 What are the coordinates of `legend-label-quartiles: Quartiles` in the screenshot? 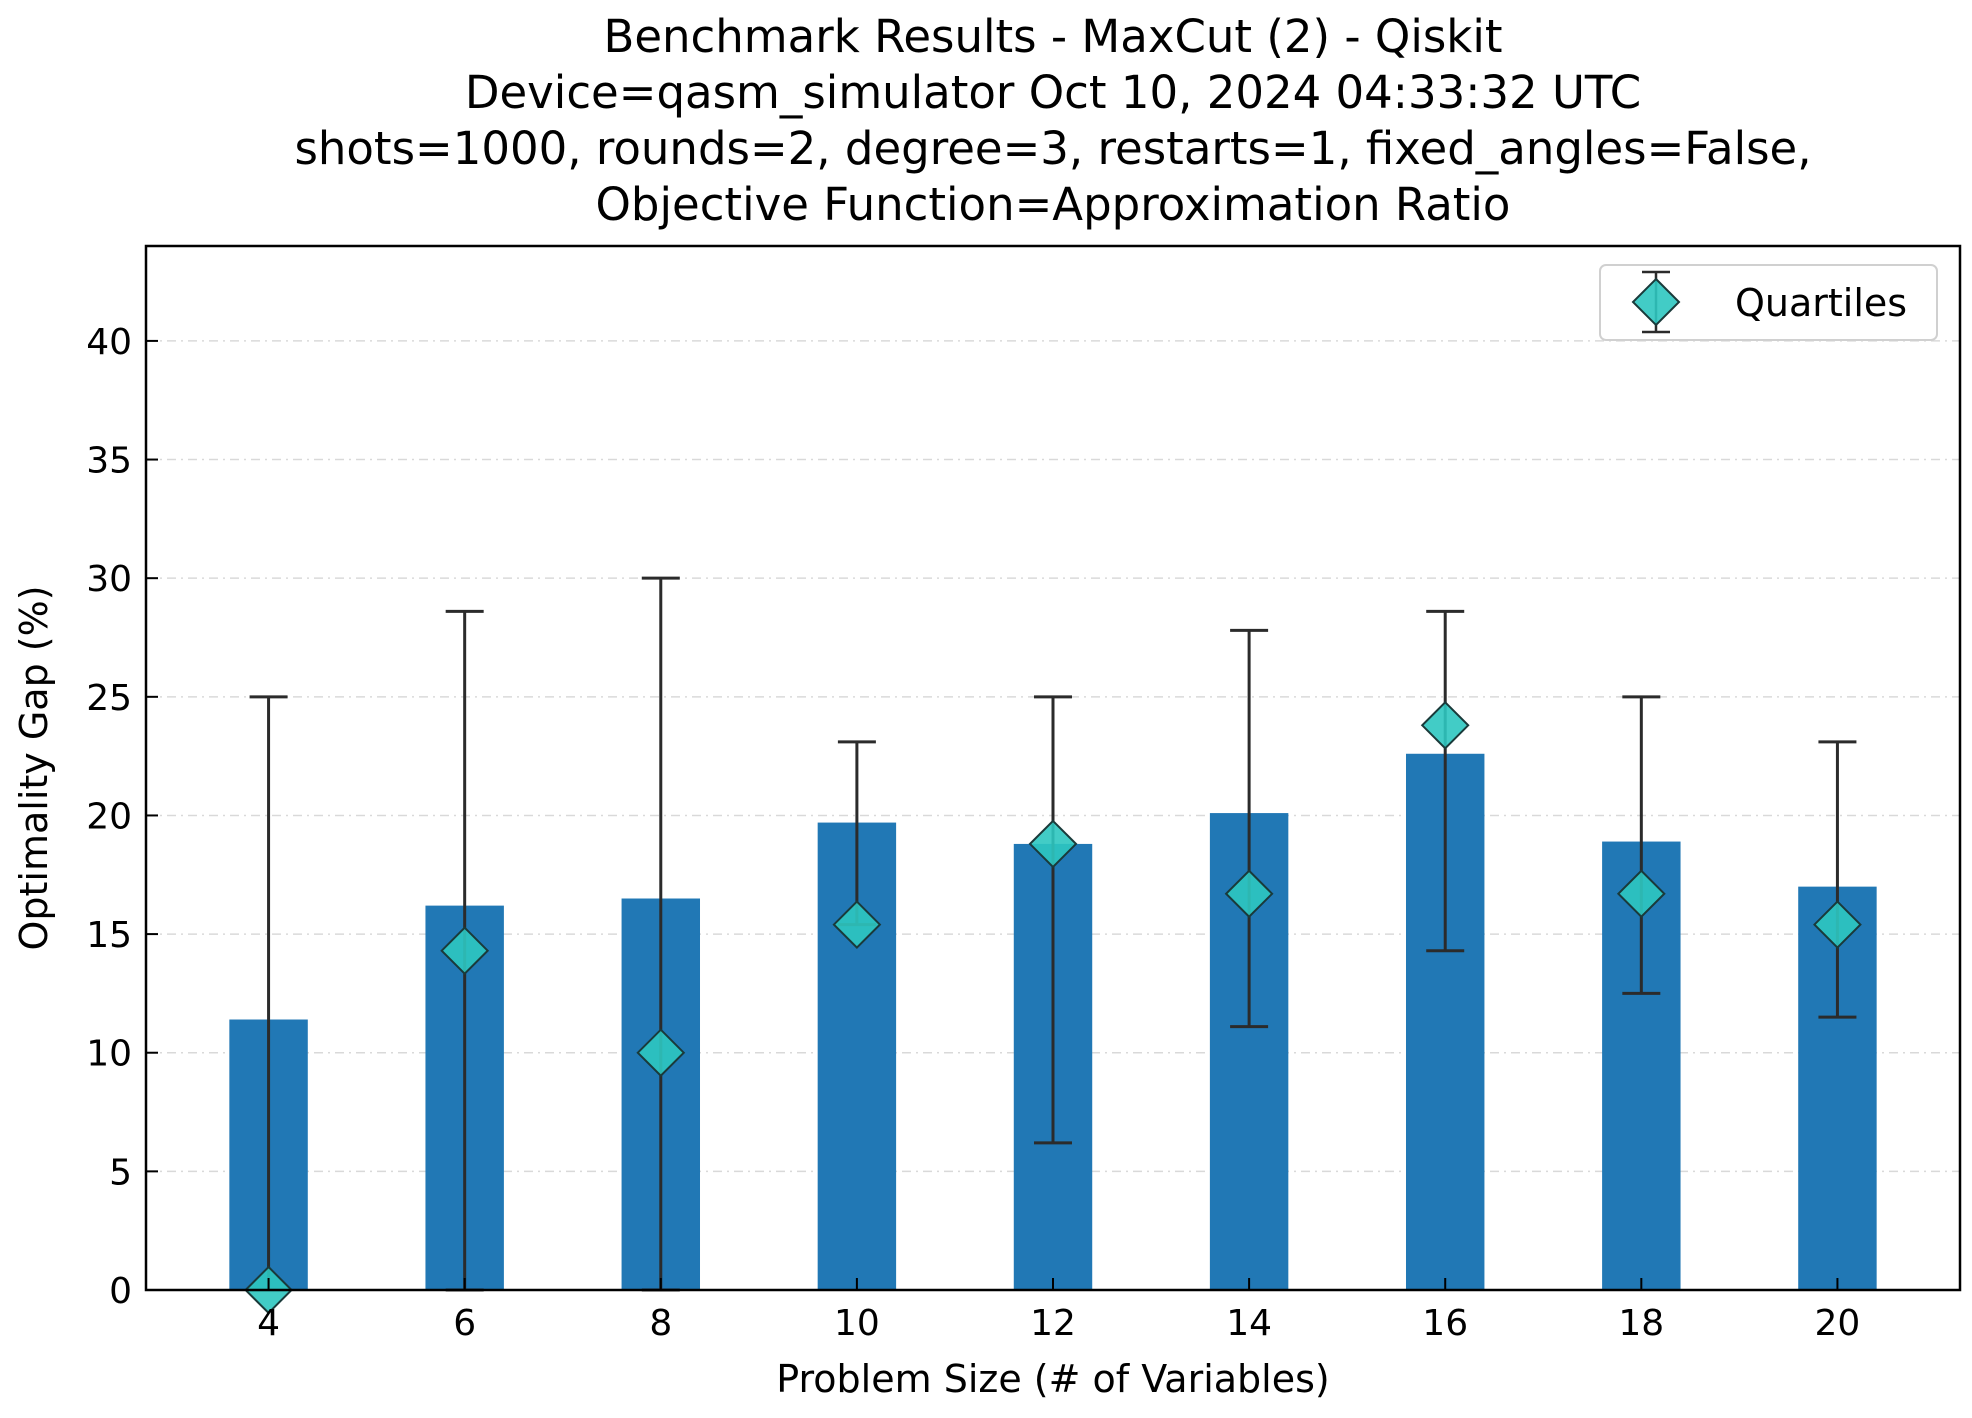 It's located at (1821, 303).